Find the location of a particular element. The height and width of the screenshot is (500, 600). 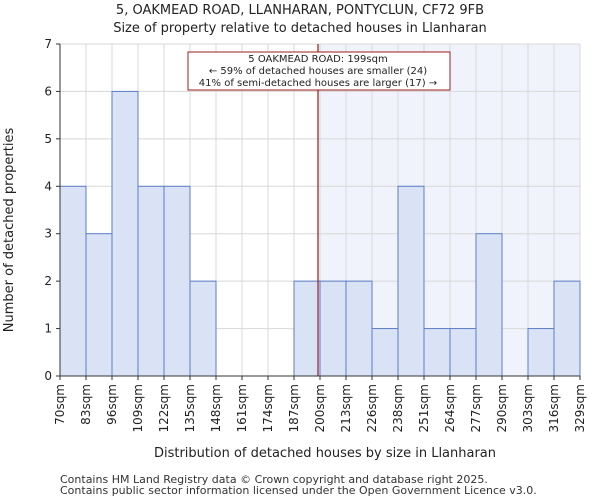

x-tick-label: 174sqm is located at coordinates (268, 408).